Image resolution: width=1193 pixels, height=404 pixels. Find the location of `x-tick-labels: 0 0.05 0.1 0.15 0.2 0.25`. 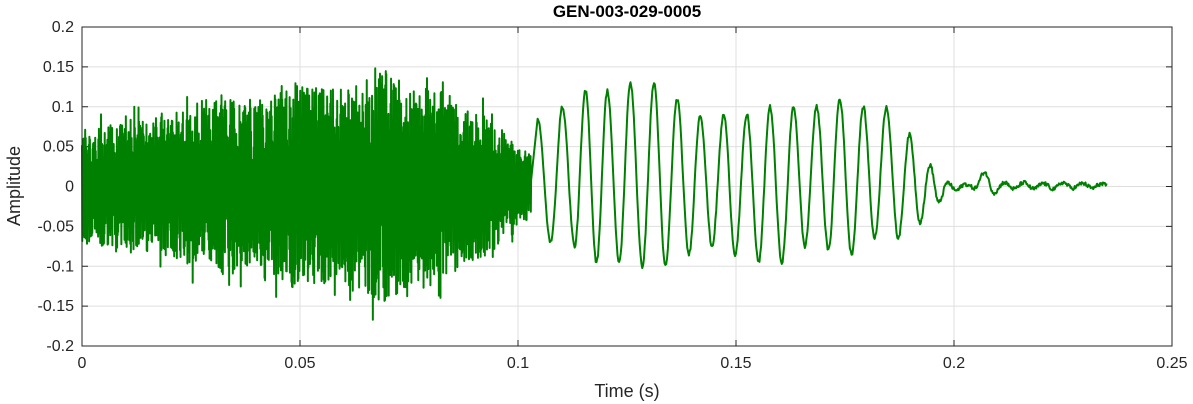

x-tick-labels: 0 0.05 0.1 0.15 0.2 0.25 is located at coordinates (633, 363).